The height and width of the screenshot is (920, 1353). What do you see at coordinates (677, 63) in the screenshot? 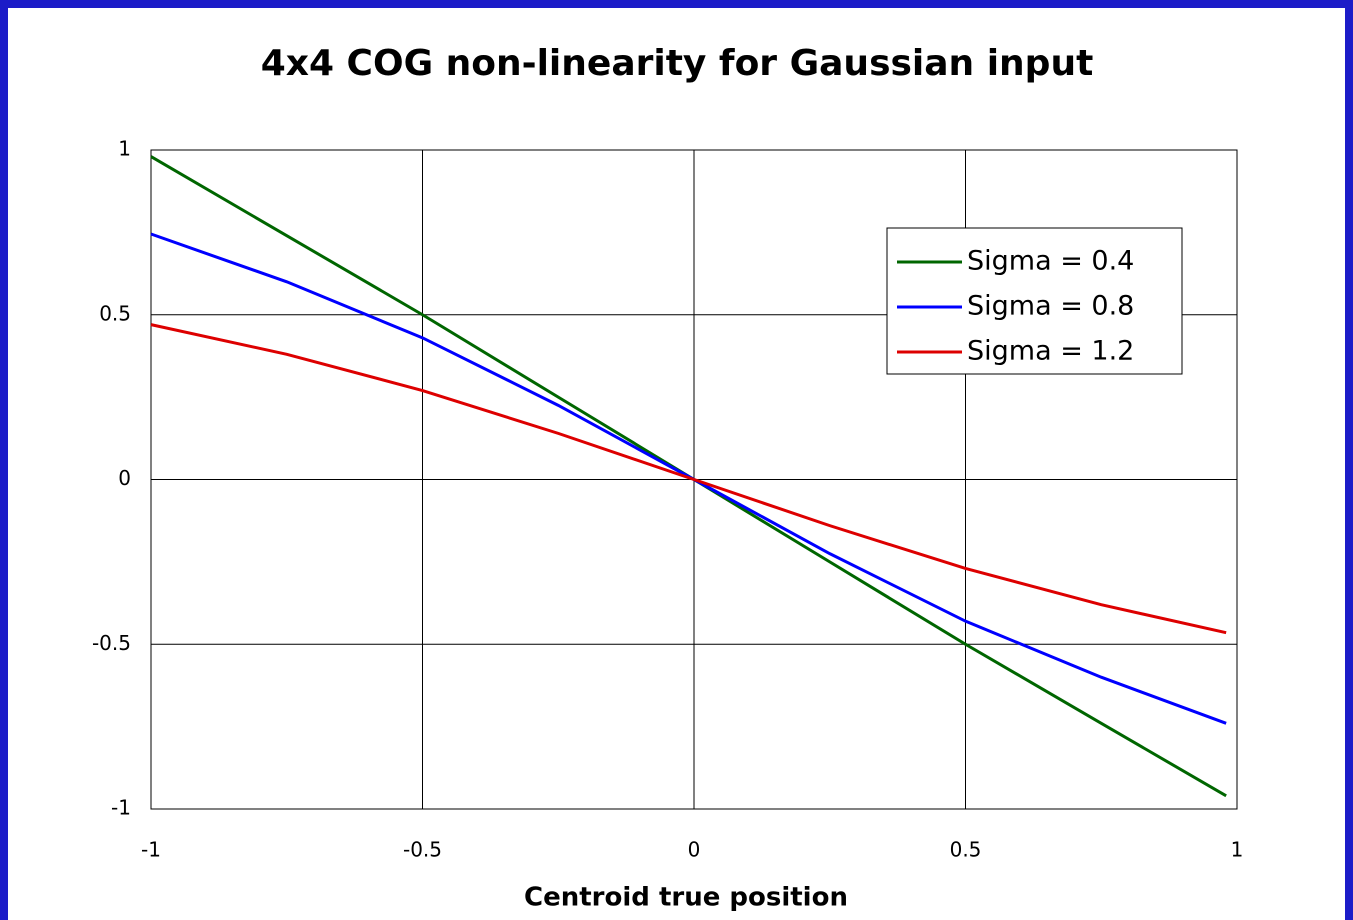
I see `chart-title: 4x4 COG non-linearity for Gaussian input` at bounding box center [677, 63].